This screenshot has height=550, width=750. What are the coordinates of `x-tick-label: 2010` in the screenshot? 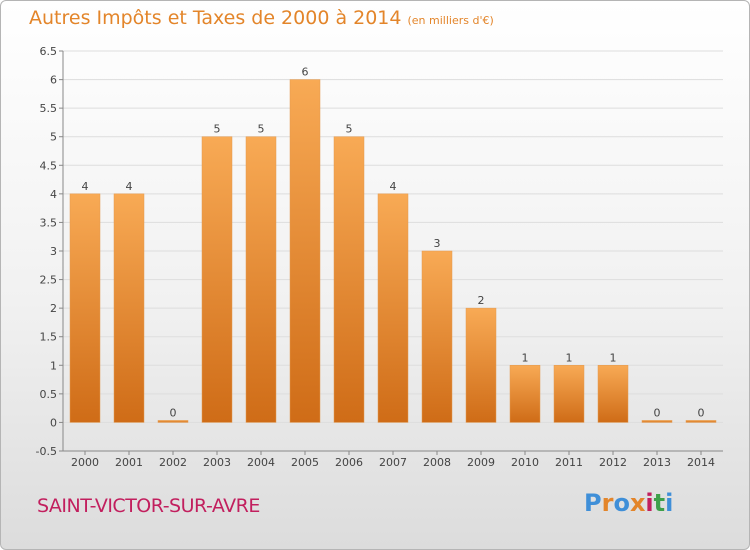 It's located at (525, 462).